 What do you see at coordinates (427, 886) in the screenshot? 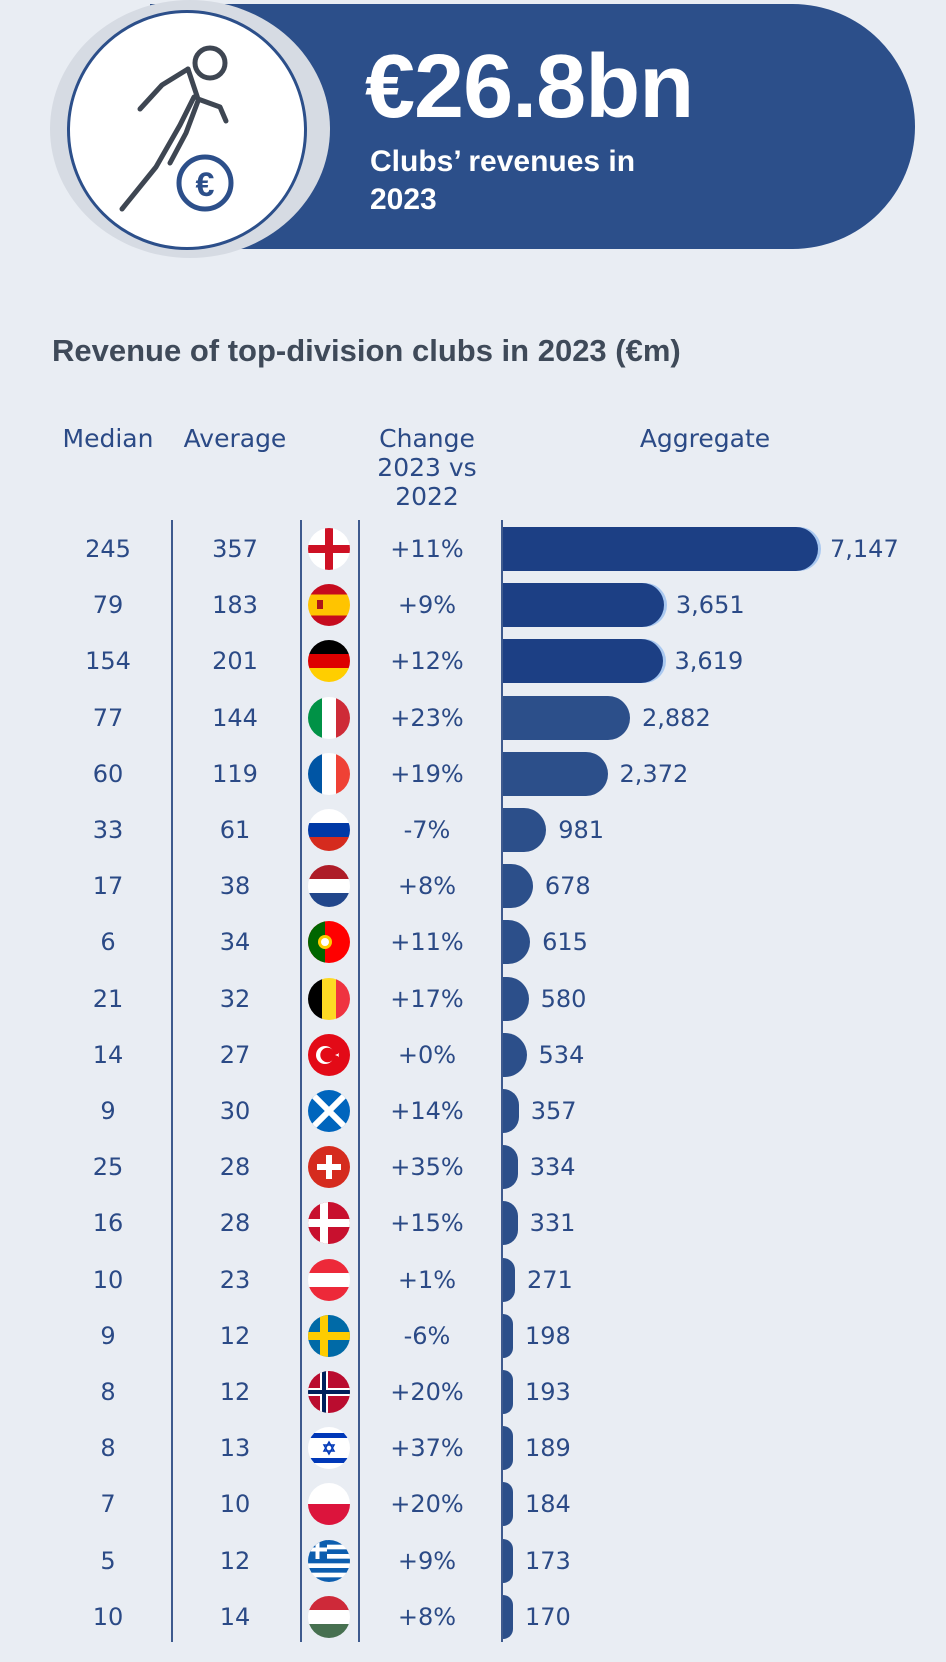
I see `change-value: +8%` at bounding box center [427, 886].